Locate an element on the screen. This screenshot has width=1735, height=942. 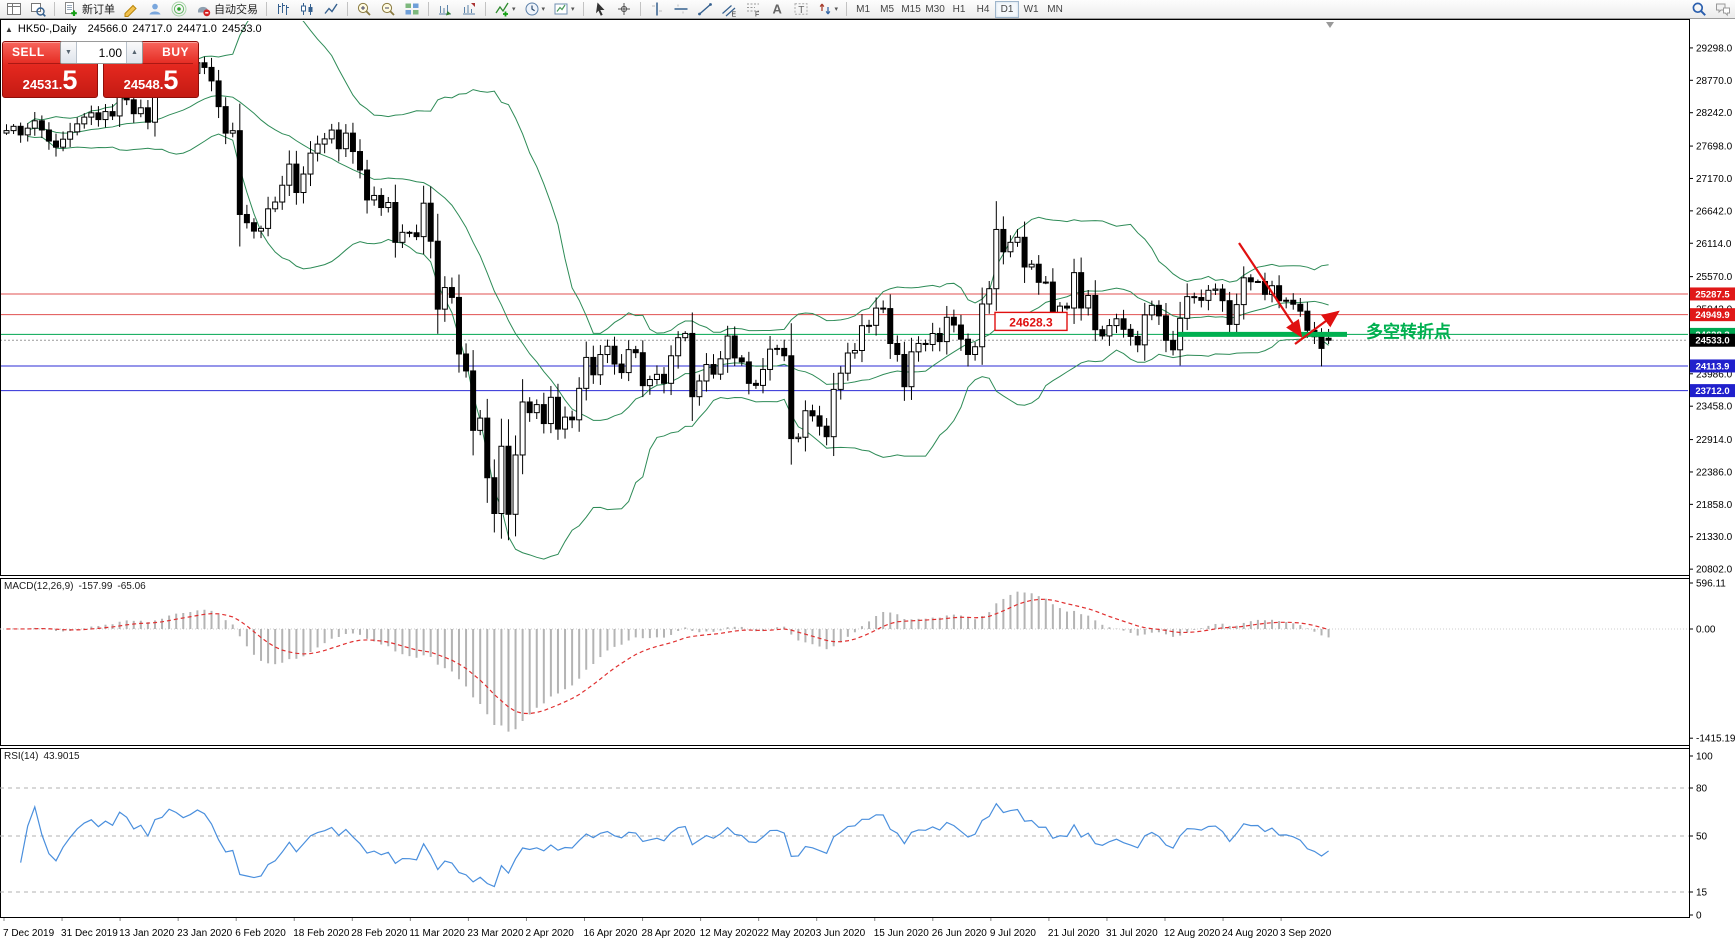
macd-axis-label: -1415.19 is located at coordinates (1715, 739).